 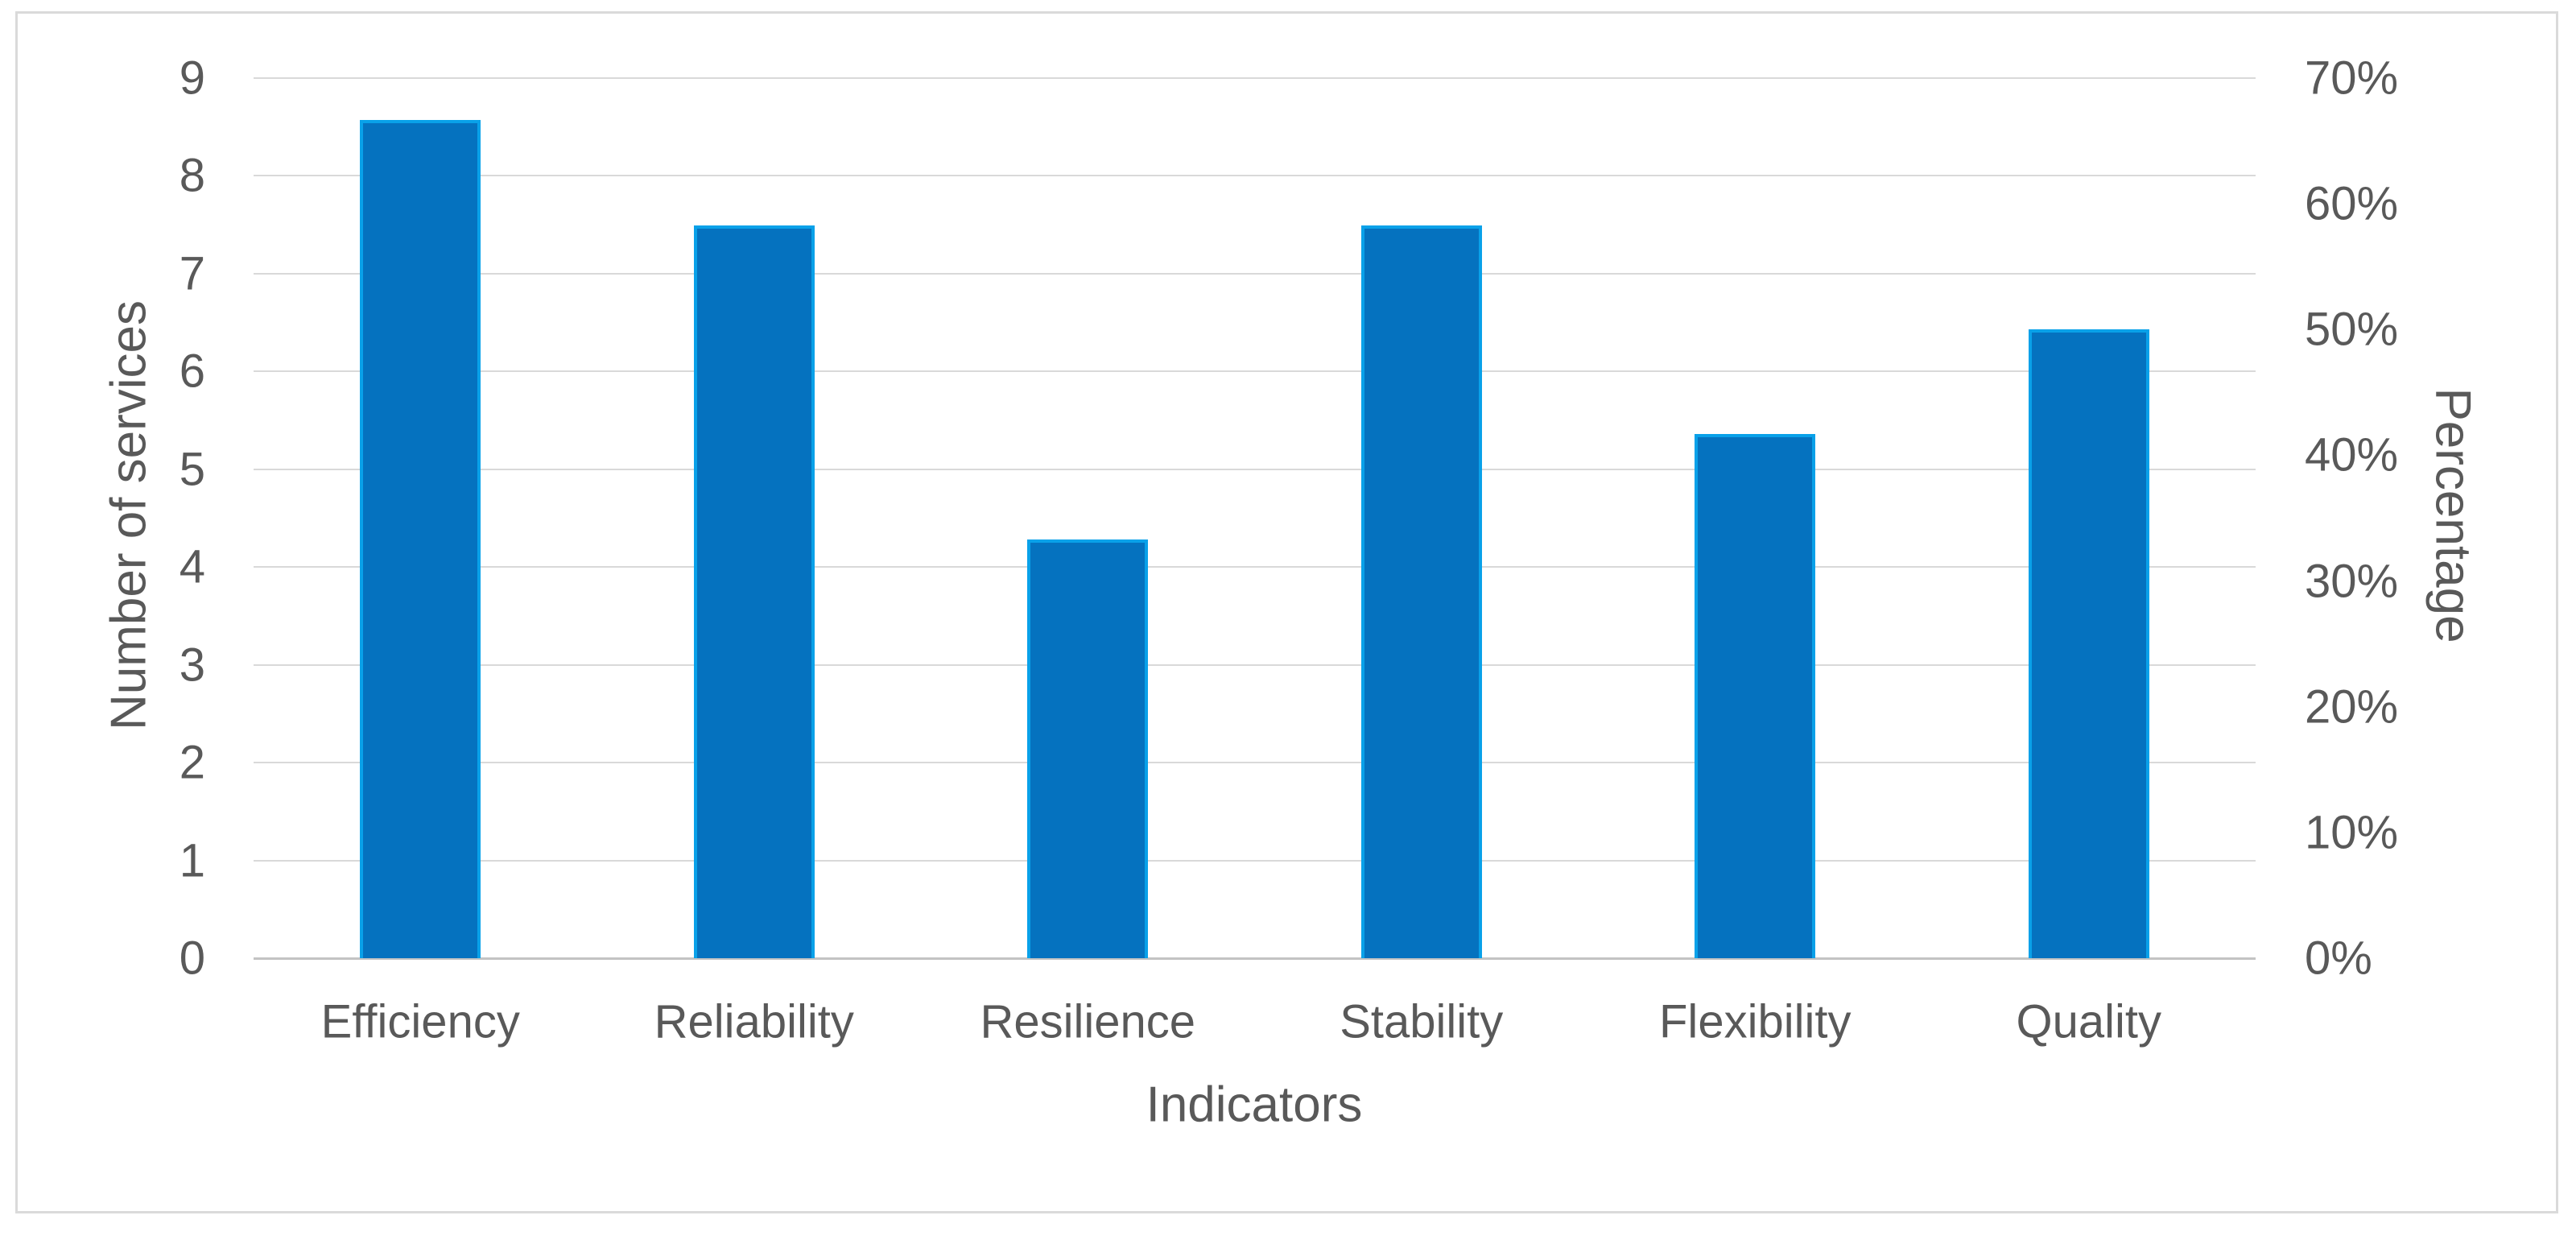 What do you see at coordinates (1088, 748) in the screenshot?
I see `bar-resilience` at bounding box center [1088, 748].